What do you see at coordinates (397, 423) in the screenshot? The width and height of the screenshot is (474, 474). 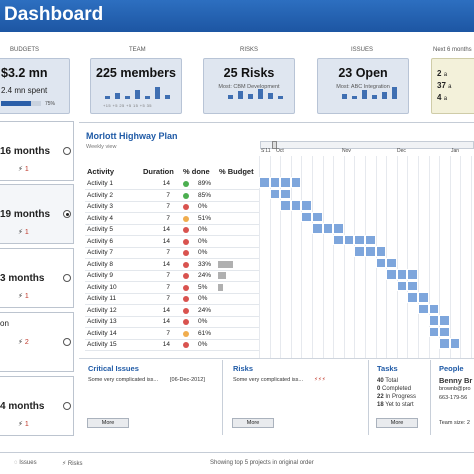 I see `tasks-more-button: More` at bounding box center [397, 423].